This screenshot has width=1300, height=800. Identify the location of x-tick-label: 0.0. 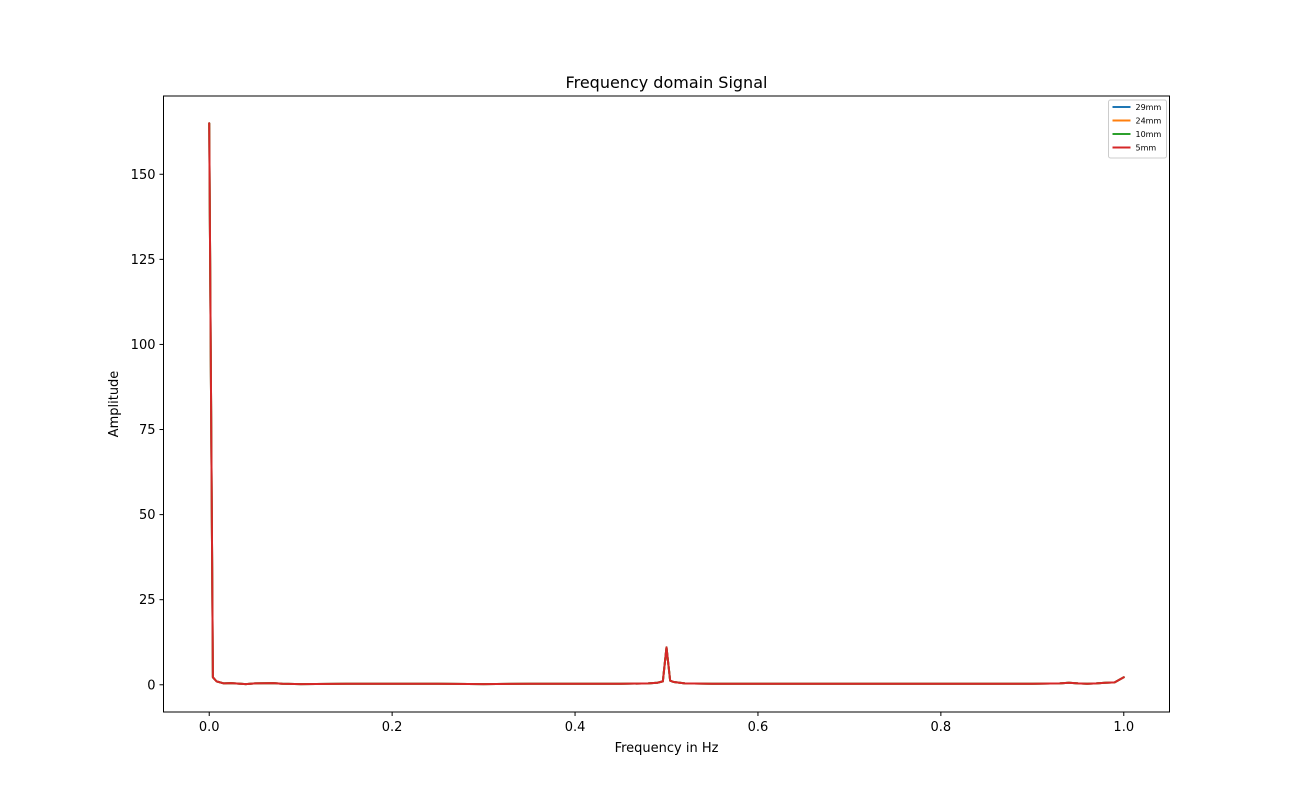
(209, 727).